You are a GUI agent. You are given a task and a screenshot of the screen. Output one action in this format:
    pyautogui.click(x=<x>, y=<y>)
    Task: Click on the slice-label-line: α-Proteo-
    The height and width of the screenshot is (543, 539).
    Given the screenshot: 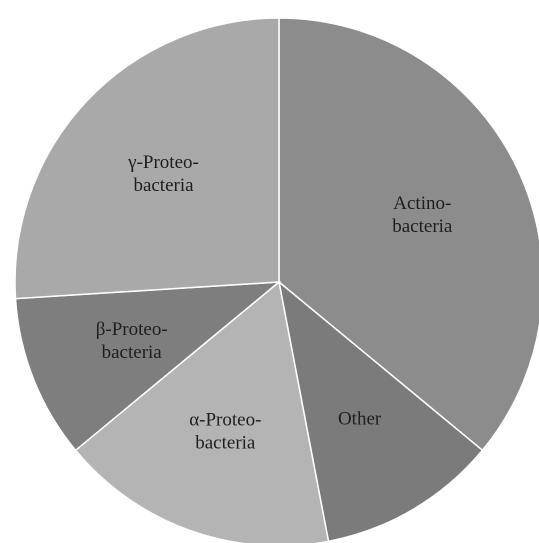 What is the action you would take?
    pyautogui.click(x=225, y=420)
    